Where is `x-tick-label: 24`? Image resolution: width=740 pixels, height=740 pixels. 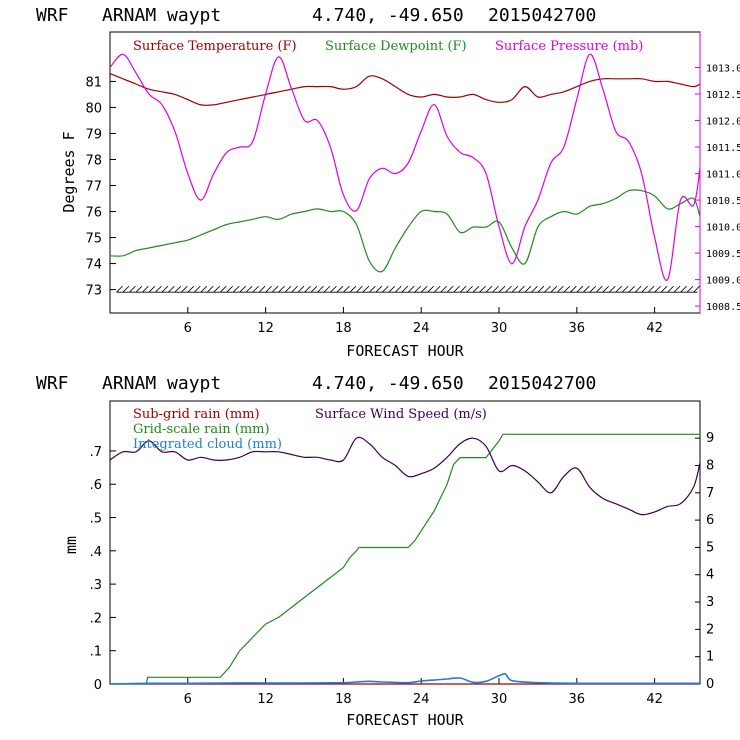
x-tick-label: 24 is located at coordinates (421, 328).